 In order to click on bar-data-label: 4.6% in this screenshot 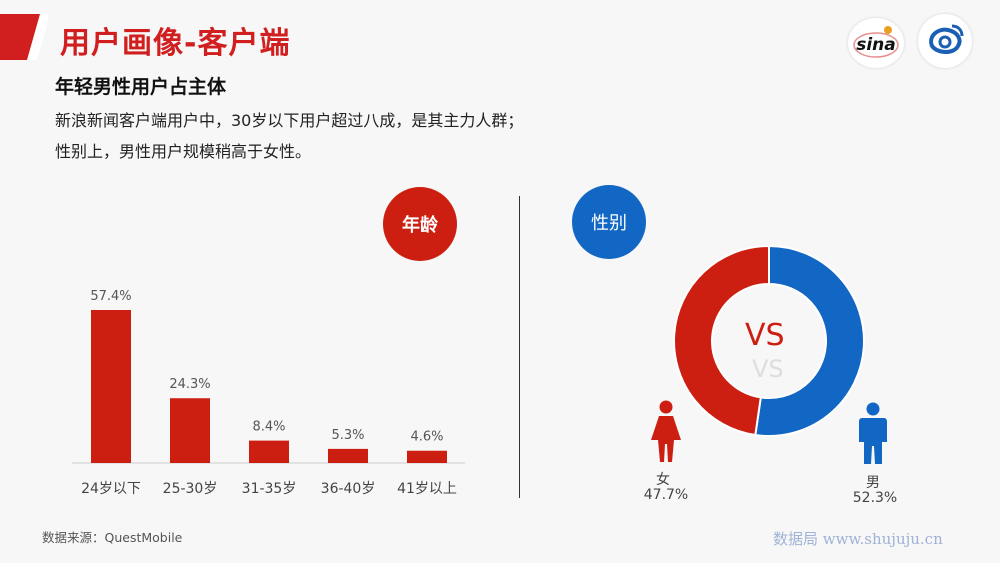, I will do `click(426, 437)`.